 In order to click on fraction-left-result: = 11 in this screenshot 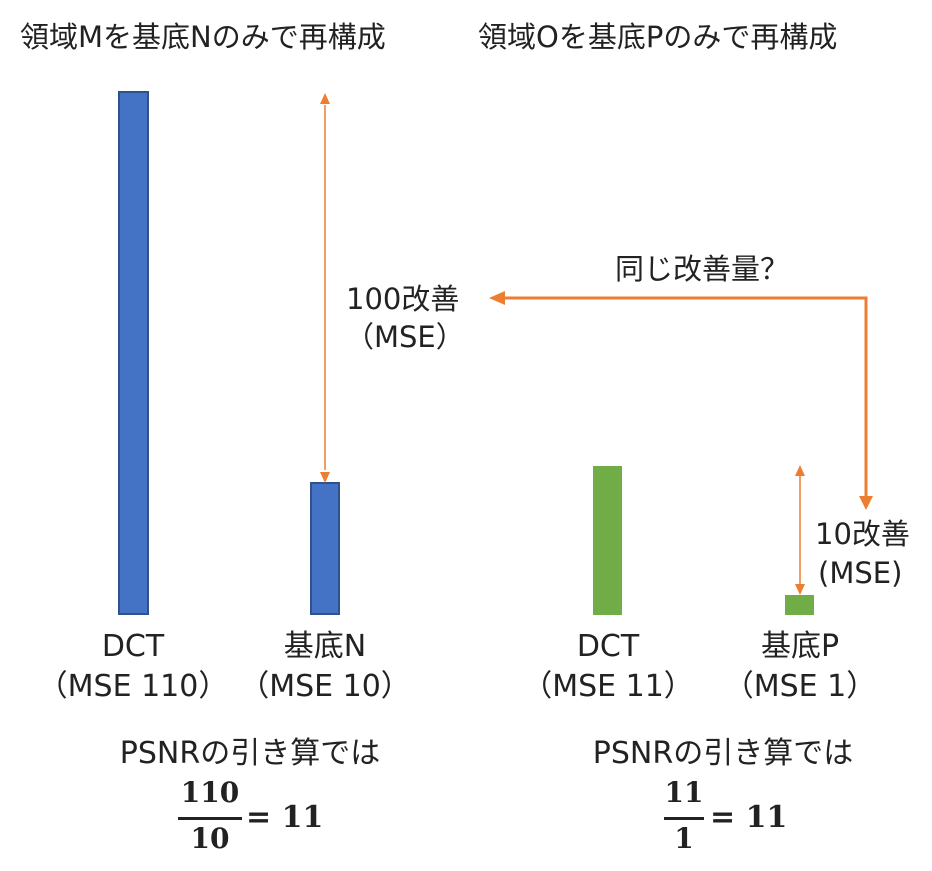, I will do `click(284, 817)`.